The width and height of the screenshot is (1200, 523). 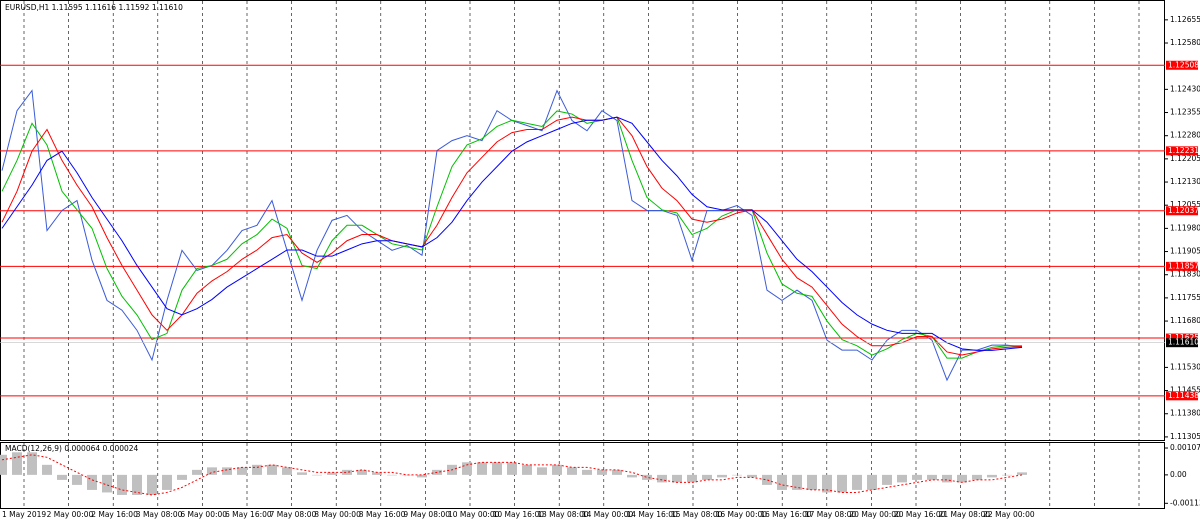 What do you see at coordinates (1185, 436) in the screenshot?
I see `y-tick-label: 1.11305` at bounding box center [1185, 436].